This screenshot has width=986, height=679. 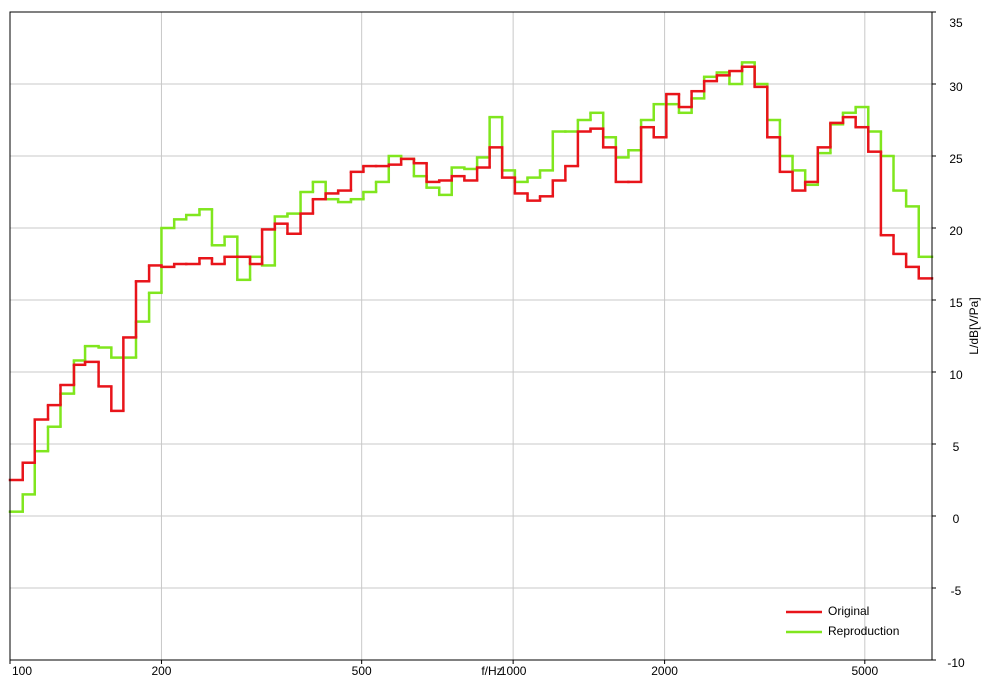 I want to click on x-tick-label: 1000, so click(x=513, y=671).